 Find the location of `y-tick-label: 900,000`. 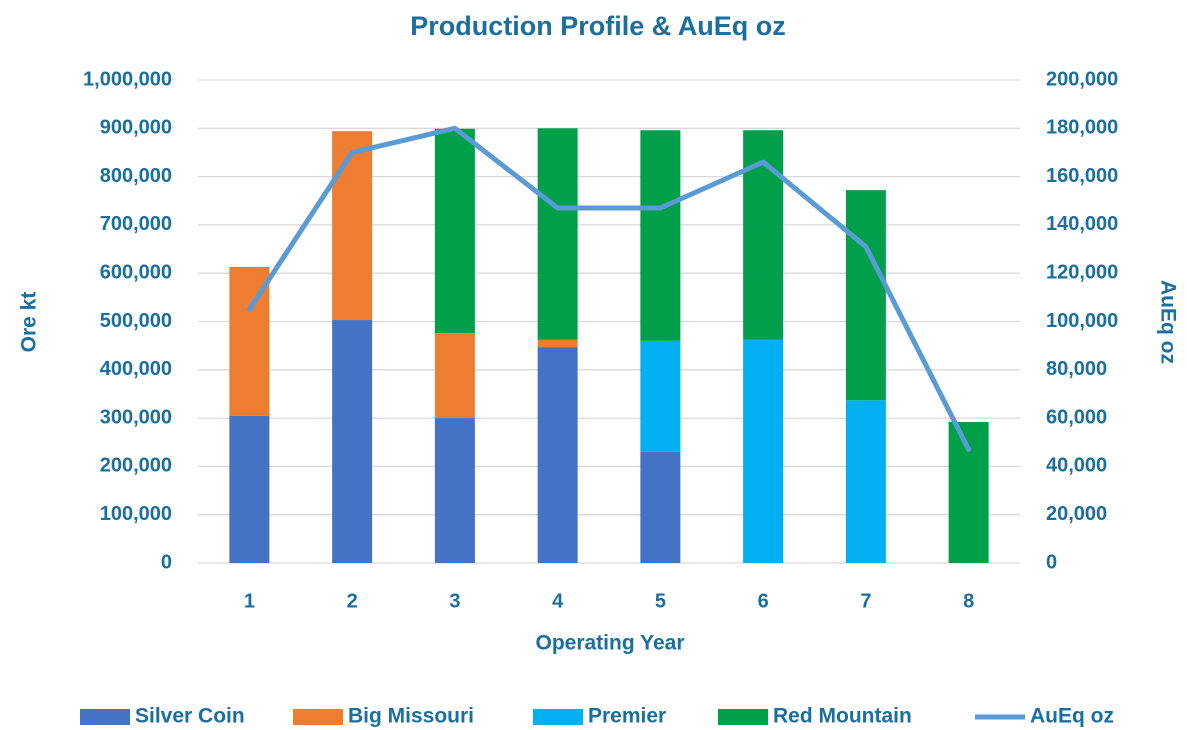

y-tick-label: 900,000 is located at coordinates (136, 128).